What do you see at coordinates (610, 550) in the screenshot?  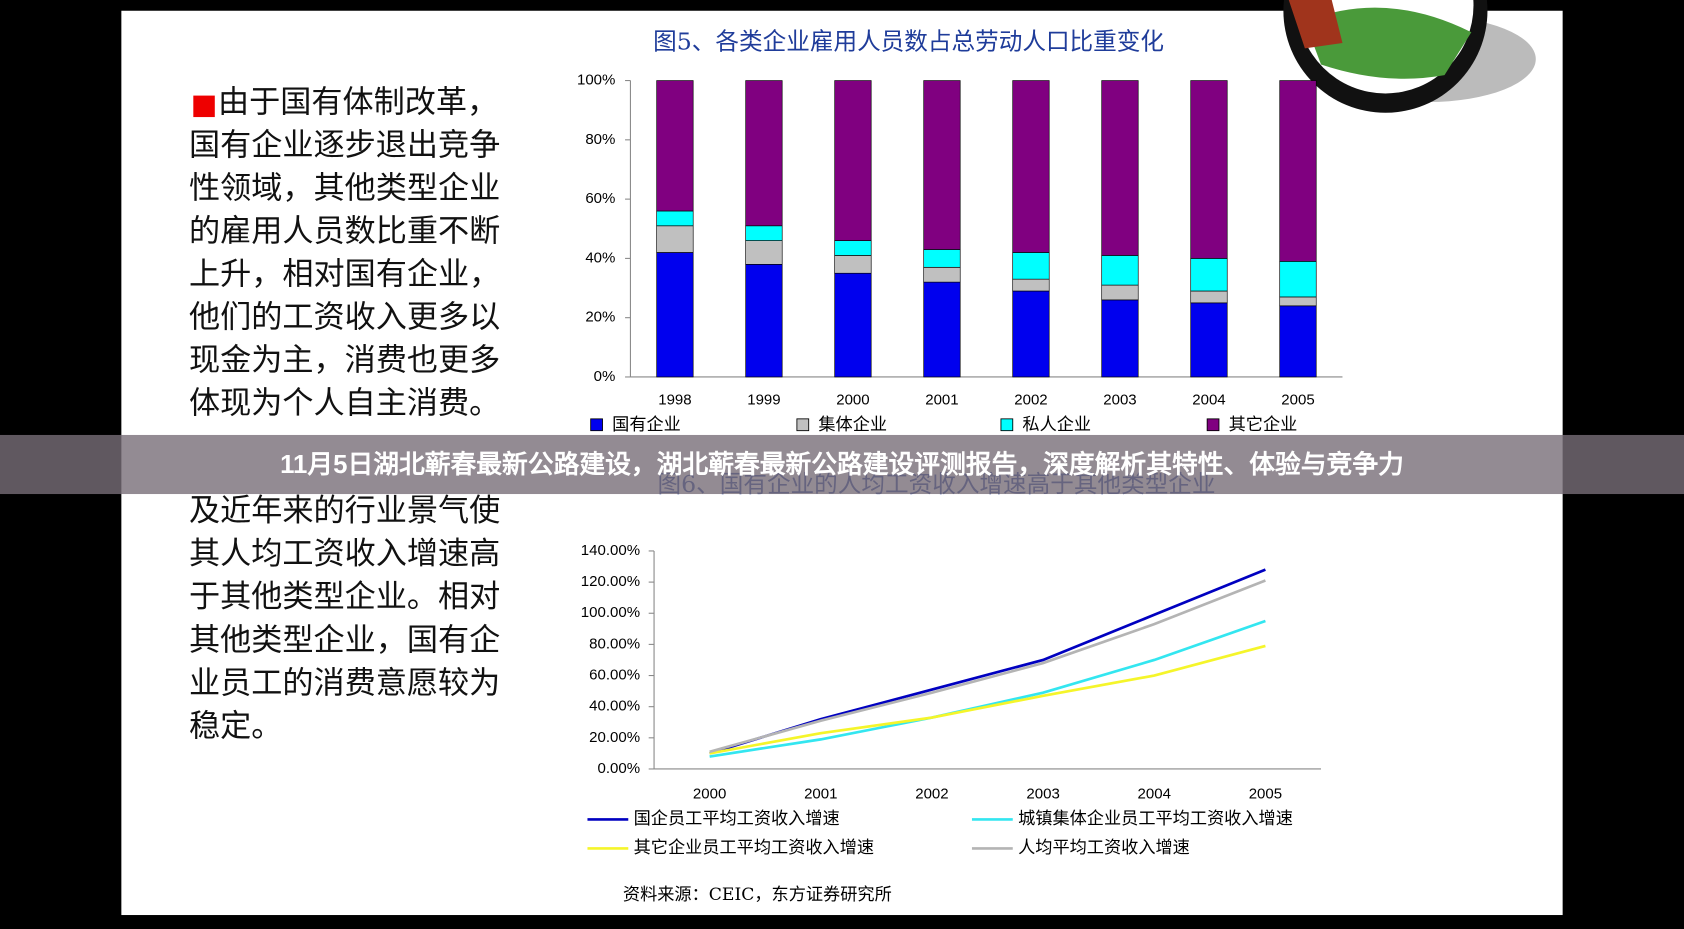 I see `y-tick-label: 140.00%` at bounding box center [610, 550].